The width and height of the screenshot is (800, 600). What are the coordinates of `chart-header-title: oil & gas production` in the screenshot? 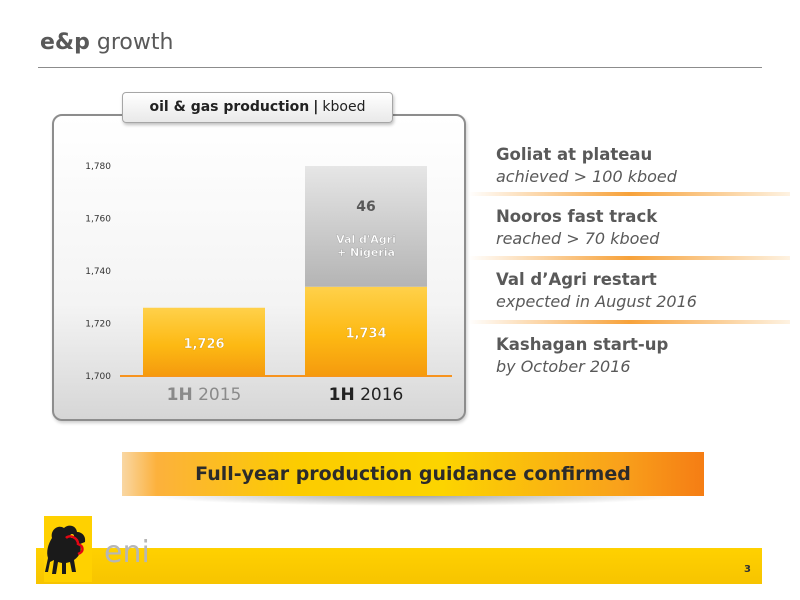 It's located at (229, 107).